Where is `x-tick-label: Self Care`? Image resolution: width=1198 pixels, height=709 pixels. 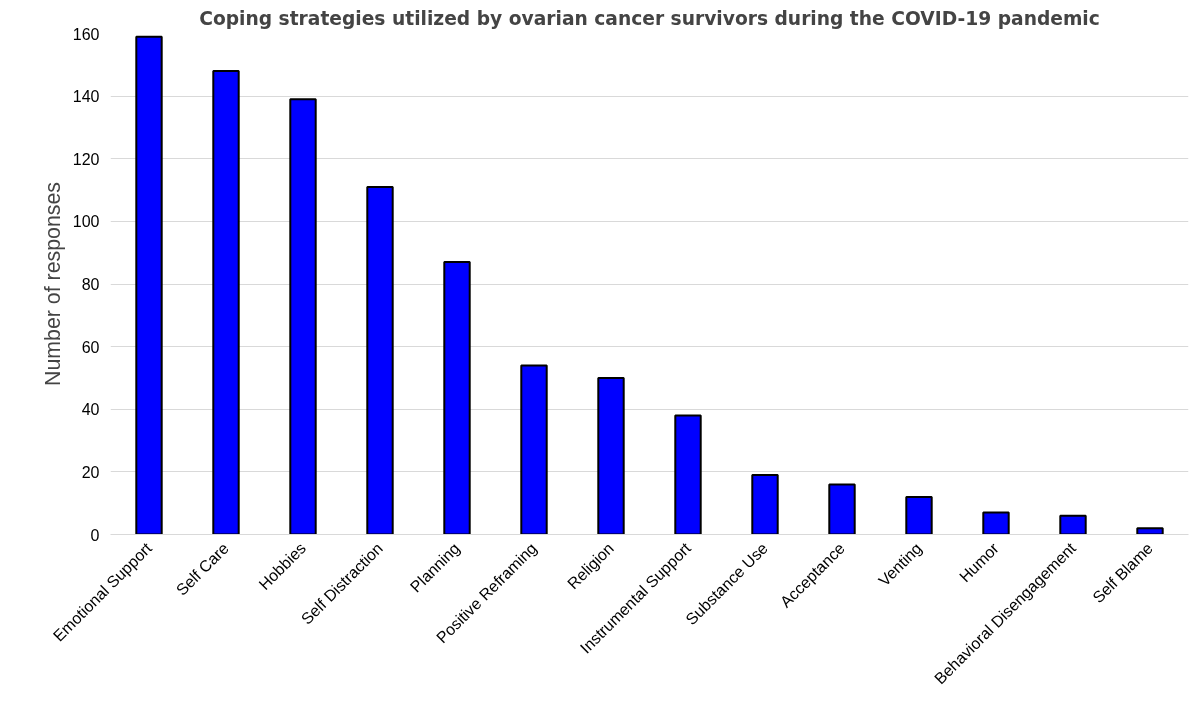
x-tick-label: Self Care is located at coordinates (202, 569).